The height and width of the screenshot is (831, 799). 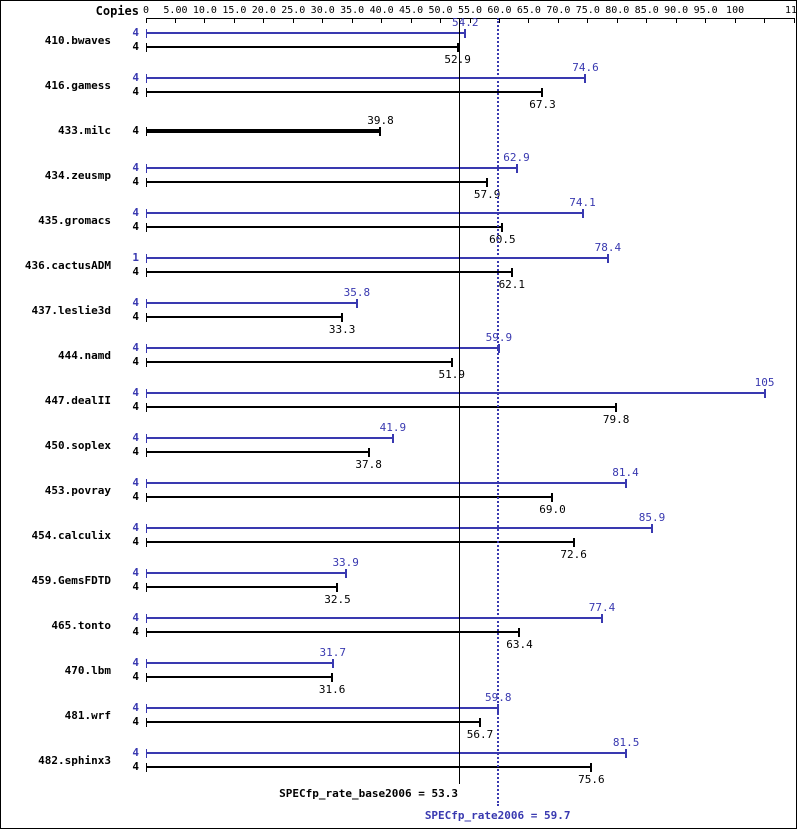 What do you see at coordinates (71, 580) in the screenshot?
I see `benchmark-label: 459.GemsFDTD` at bounding box center [71, 580].